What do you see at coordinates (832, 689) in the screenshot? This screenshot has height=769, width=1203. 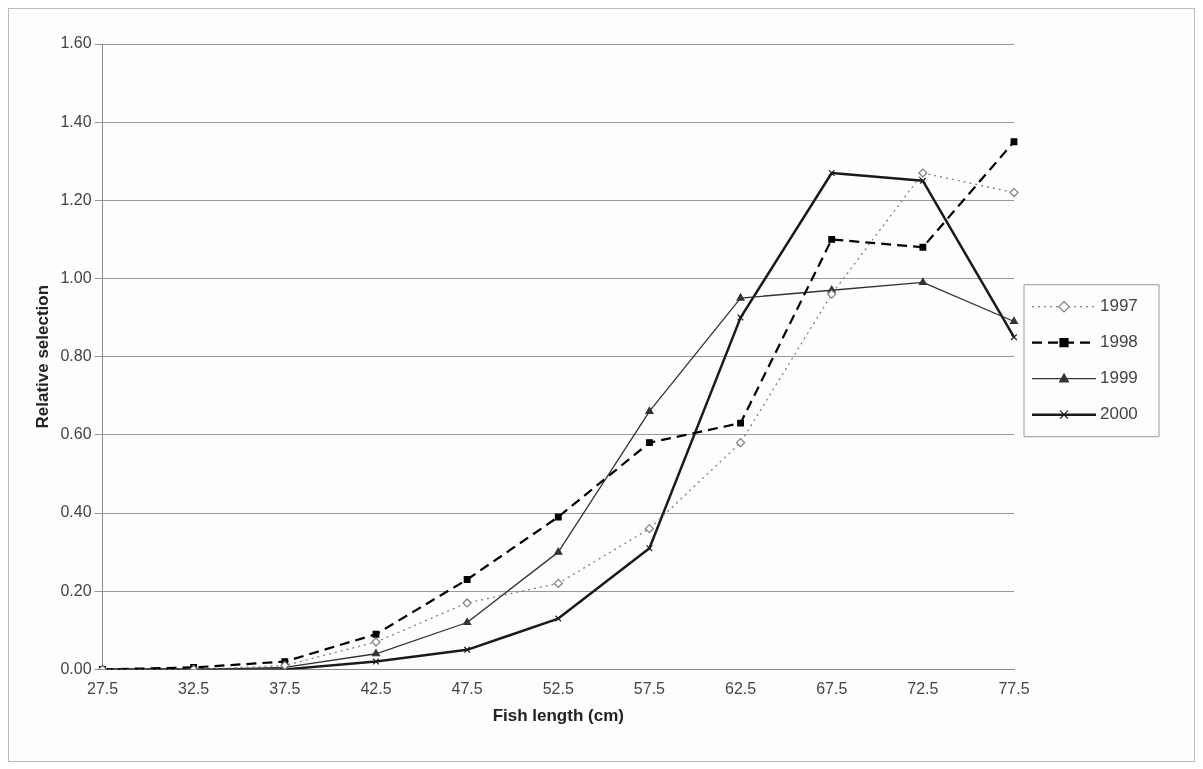 I see `x-tick-label: 67.5` at bounding box center [832, 689].